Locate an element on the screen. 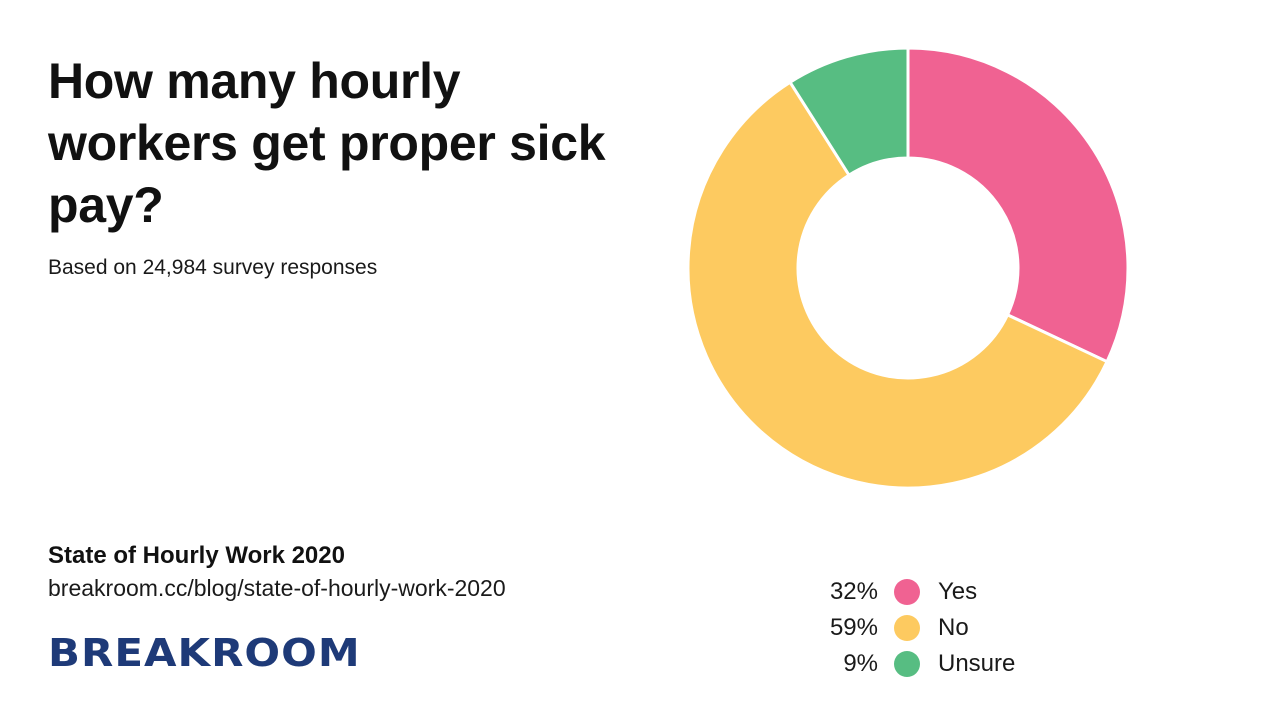 This screenshot has height=720, width=1280. chart-subtitle: Based on 24,984 survey responses is located at coordinates (213, 267).